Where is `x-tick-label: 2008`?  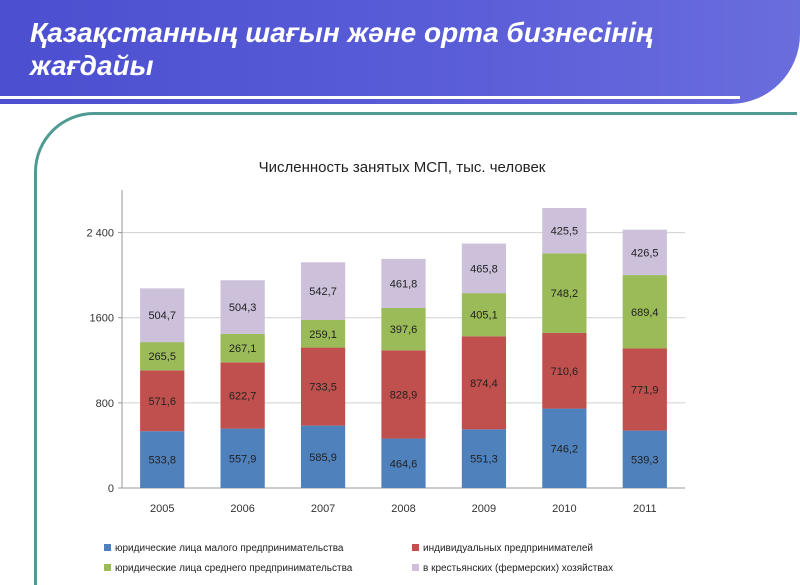
x-tick-label: 2008 is located at coordinates (403, 509).